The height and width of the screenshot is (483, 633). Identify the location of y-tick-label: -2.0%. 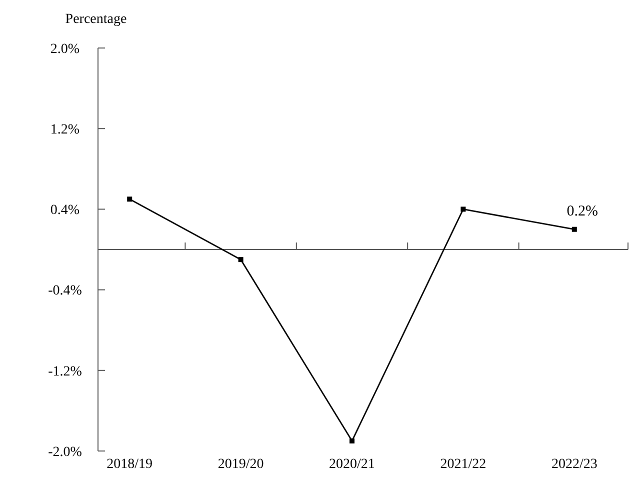
(65, 452).